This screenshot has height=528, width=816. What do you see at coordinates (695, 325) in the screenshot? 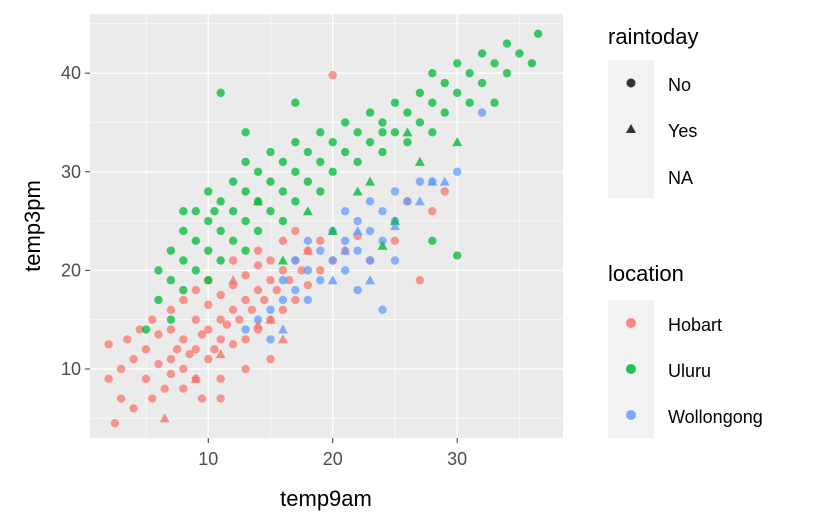
I see `legend-label-hobart: Hobart` at bounding box center [695, 325].